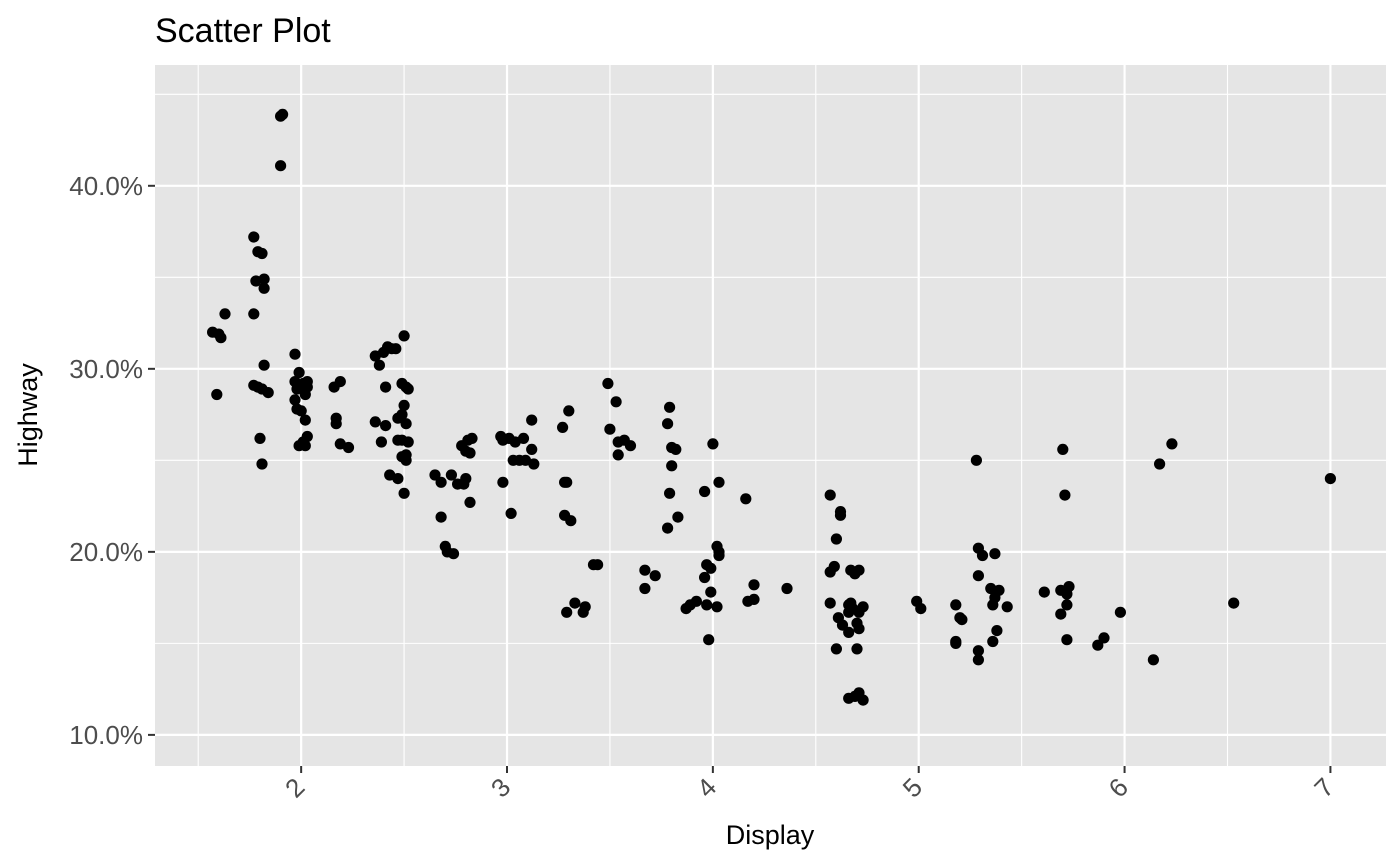 The image size is (1400, 865). What do you see at coordinates (106, 369) in the screenshot?
I see `y-tick-label: 30.0%` at bounding box center [106, 369].